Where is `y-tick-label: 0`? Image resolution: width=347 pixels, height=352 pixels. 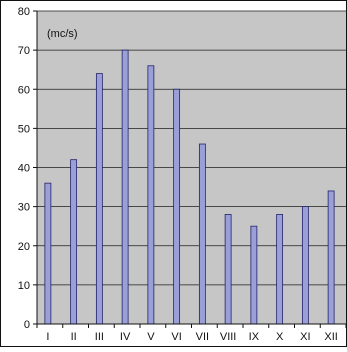 y-tick-label: 0 is located at coordinates (27, 325).